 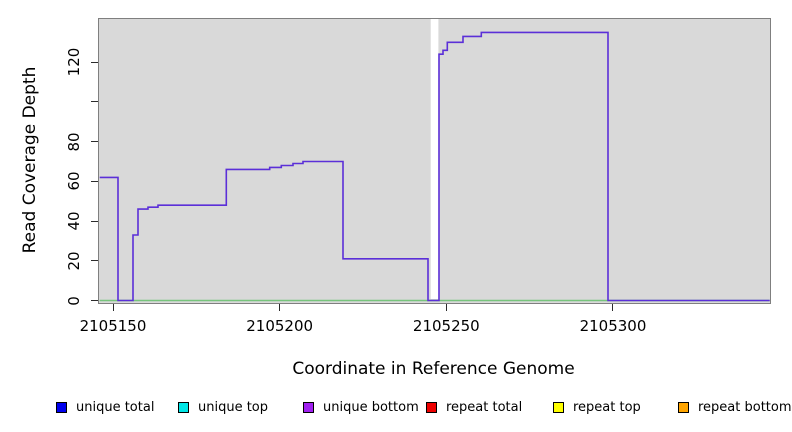 I want to click on legend-item-unique-top: unique top, so click(x=223, y=407).